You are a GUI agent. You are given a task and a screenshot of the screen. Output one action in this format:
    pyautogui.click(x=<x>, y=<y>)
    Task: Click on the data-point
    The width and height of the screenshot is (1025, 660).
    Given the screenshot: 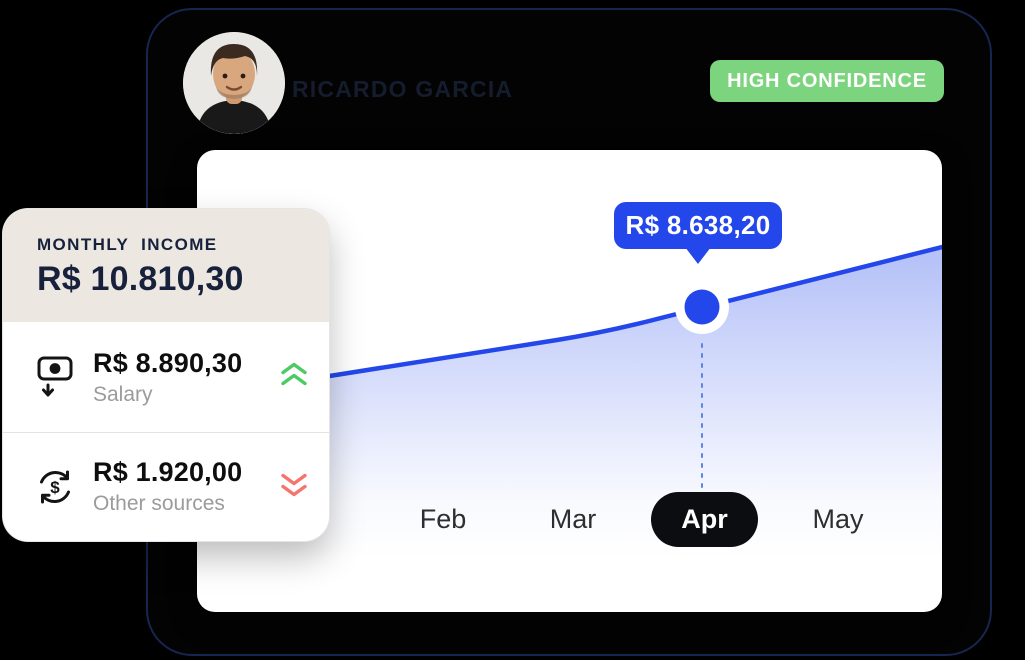 What is the action you would take?
    pyautogui.click(x=702, y=307)
    